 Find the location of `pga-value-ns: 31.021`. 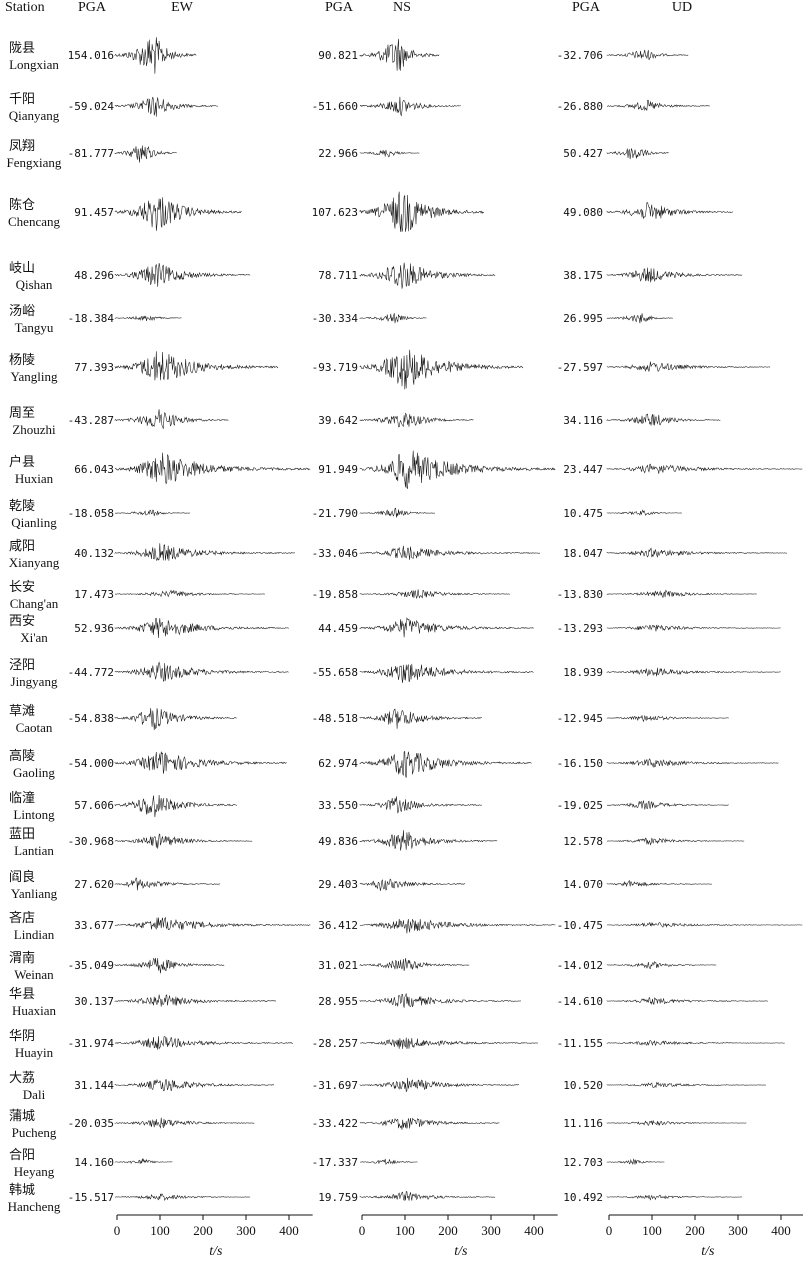

pga-value-ns: 31.021 is located at coordinates (338, 965).